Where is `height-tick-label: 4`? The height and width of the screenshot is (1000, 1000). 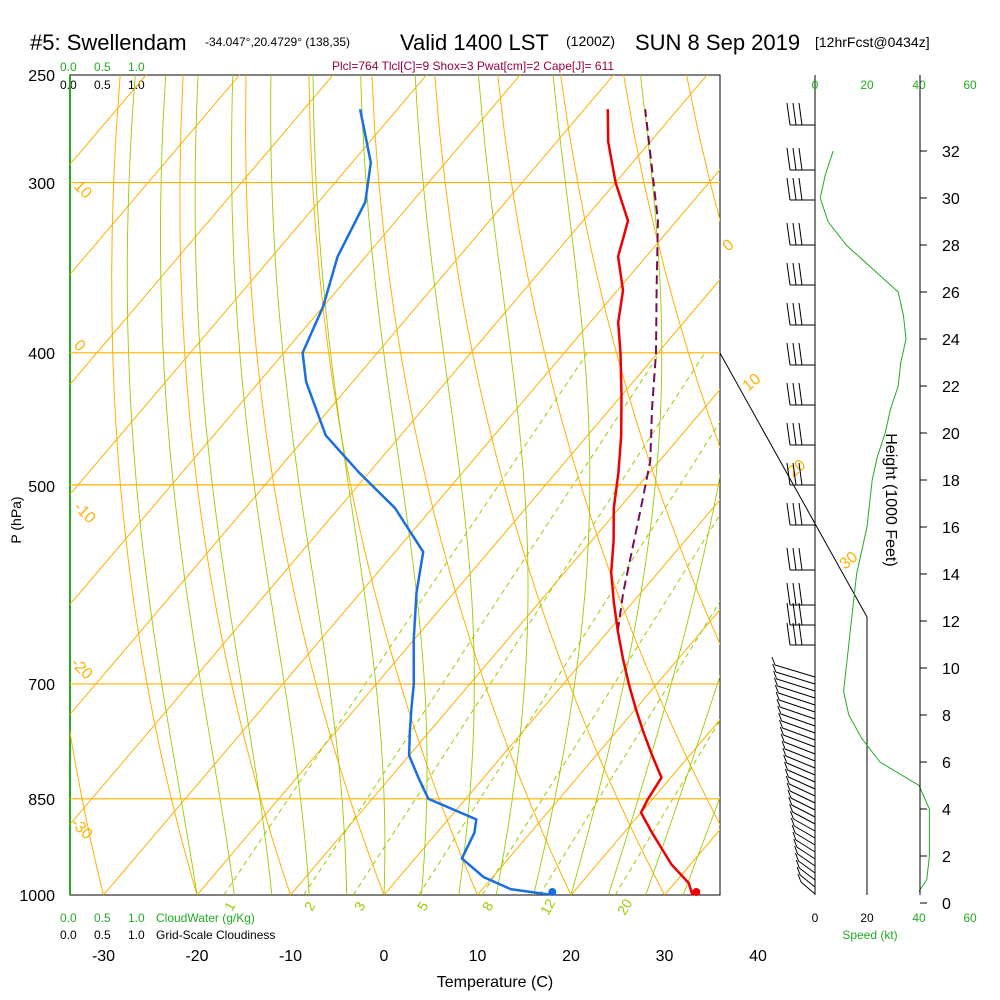 height-tick-label: 4 is located at coordinates (946, 810).